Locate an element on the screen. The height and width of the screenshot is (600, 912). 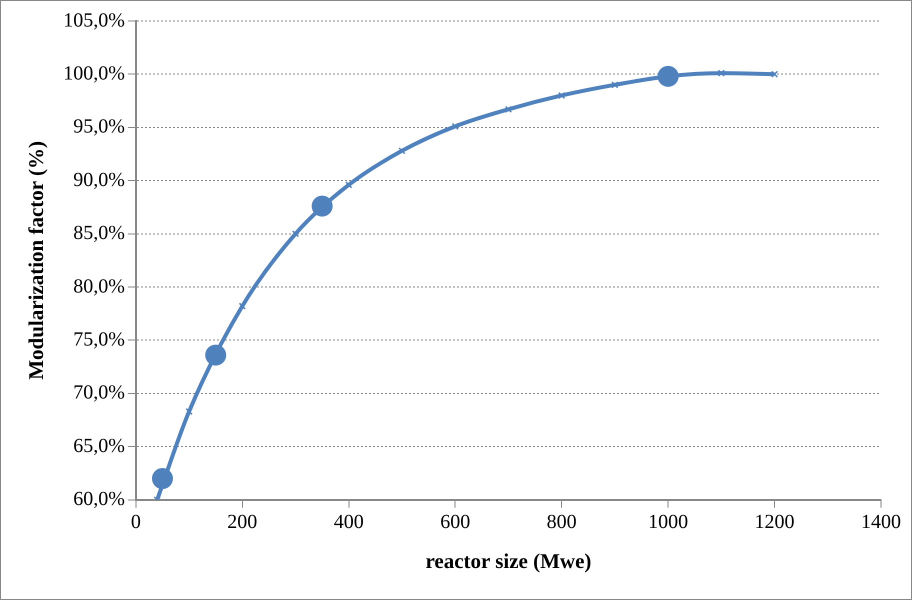
y-tick-label: 90,0% is located at coordinates (99, 179).